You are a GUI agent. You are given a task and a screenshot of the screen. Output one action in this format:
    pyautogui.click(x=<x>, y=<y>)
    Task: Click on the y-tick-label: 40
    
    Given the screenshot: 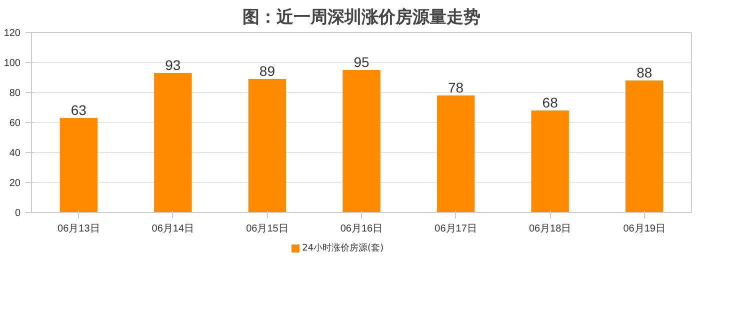 What is the action you would take?
    pyautogui.click(x=15, y=153)
    